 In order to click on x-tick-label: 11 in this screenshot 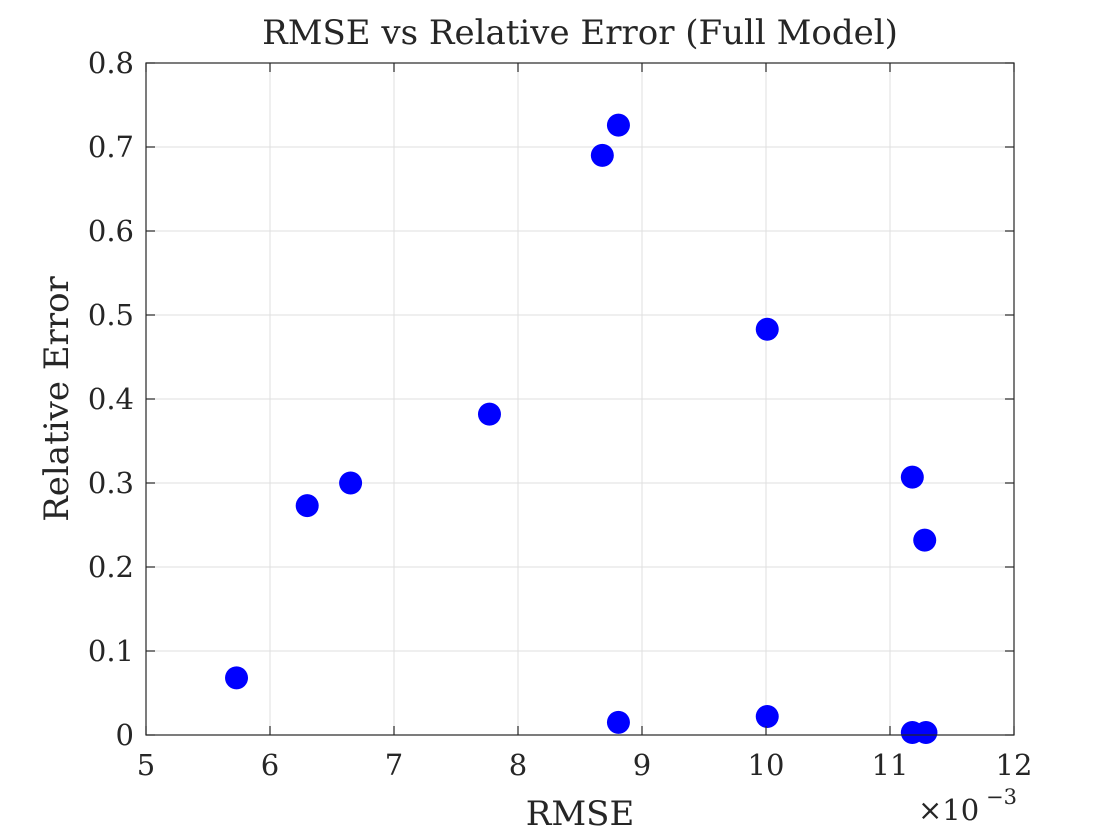, I will do `click(890, 765)`.